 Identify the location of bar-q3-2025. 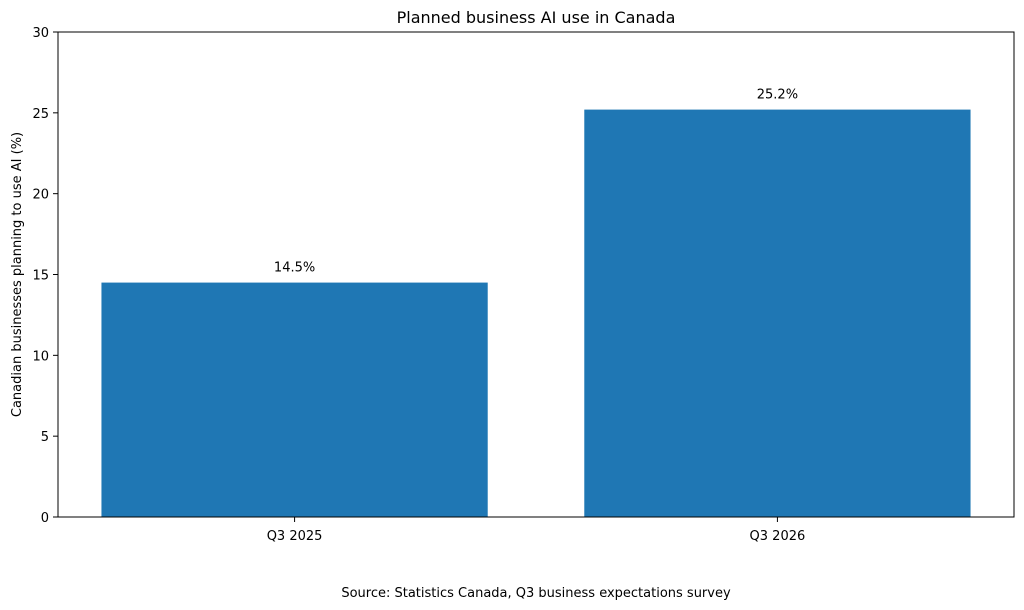
(294, 399).